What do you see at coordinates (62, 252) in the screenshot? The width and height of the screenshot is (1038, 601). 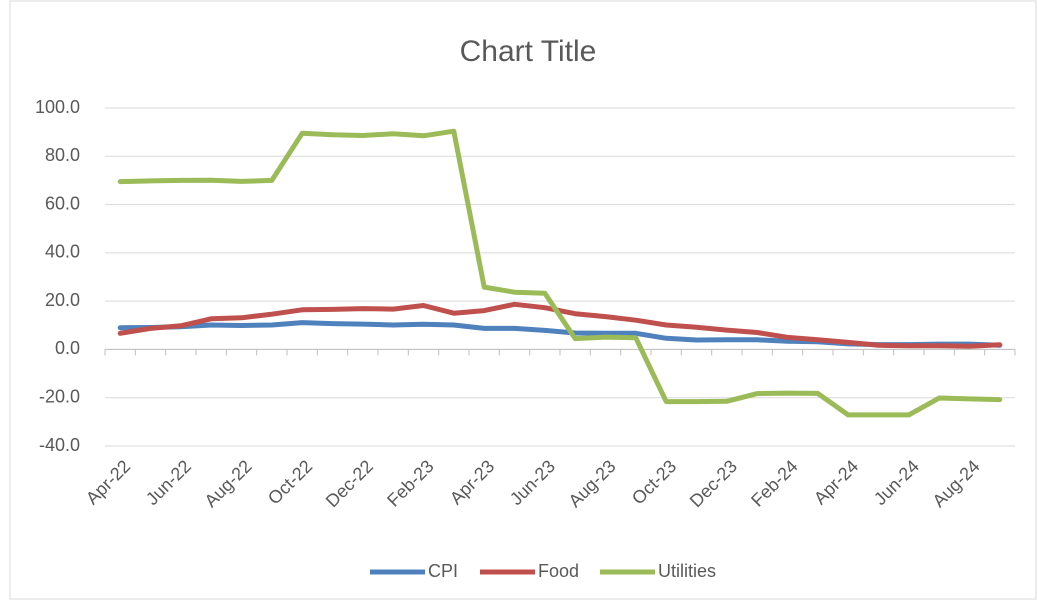 I see `y-tick-label: 40.0` at bounding box center [62, 252].